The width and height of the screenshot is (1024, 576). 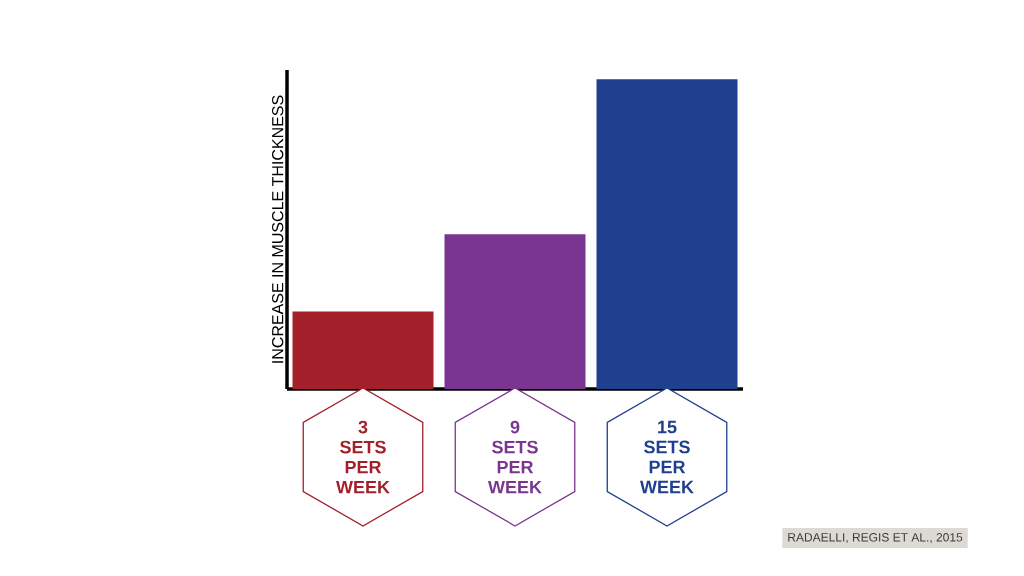 What do you see at coordinates (875, 538) in the screenshot?
I see `text: RADAELLI, REGIS ET AL., 2015` at bounding box center [875, 538].